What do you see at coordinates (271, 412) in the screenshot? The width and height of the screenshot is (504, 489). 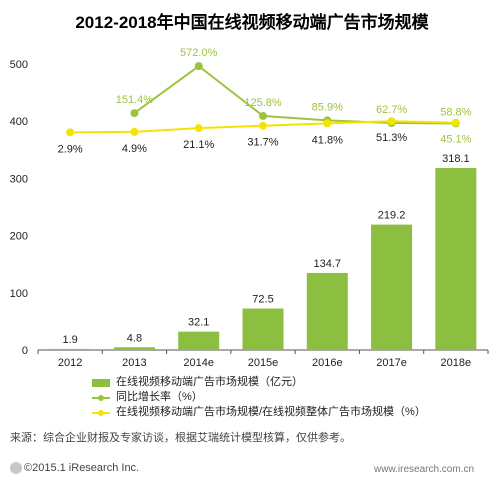 I see `legend-label-share: 在线视频移动端广告市场规模/在线视频整体广告市场规模（%）` at bounding box center [271, 412].